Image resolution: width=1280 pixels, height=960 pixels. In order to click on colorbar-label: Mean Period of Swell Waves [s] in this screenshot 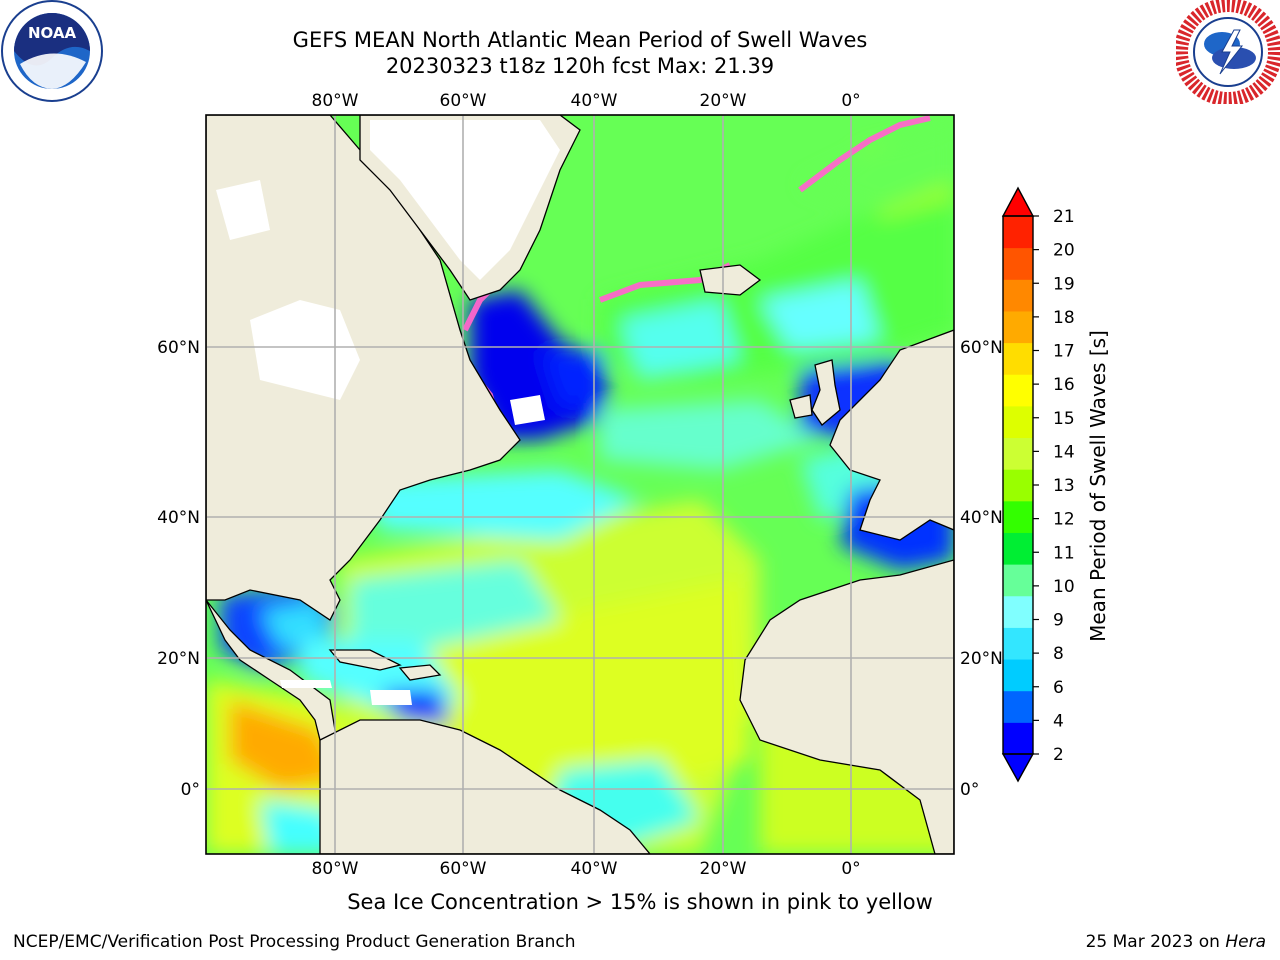, I will do `click(1098, 486)`.